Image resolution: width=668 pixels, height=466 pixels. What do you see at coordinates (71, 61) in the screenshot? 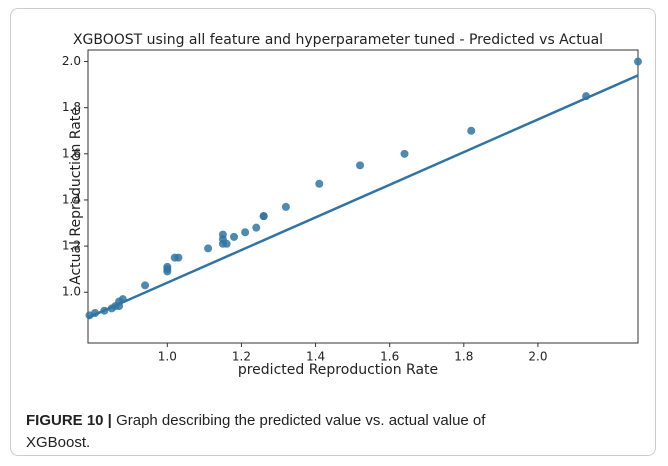
I see `y-tick-label: 2.0` at bounding box center [71, 61].